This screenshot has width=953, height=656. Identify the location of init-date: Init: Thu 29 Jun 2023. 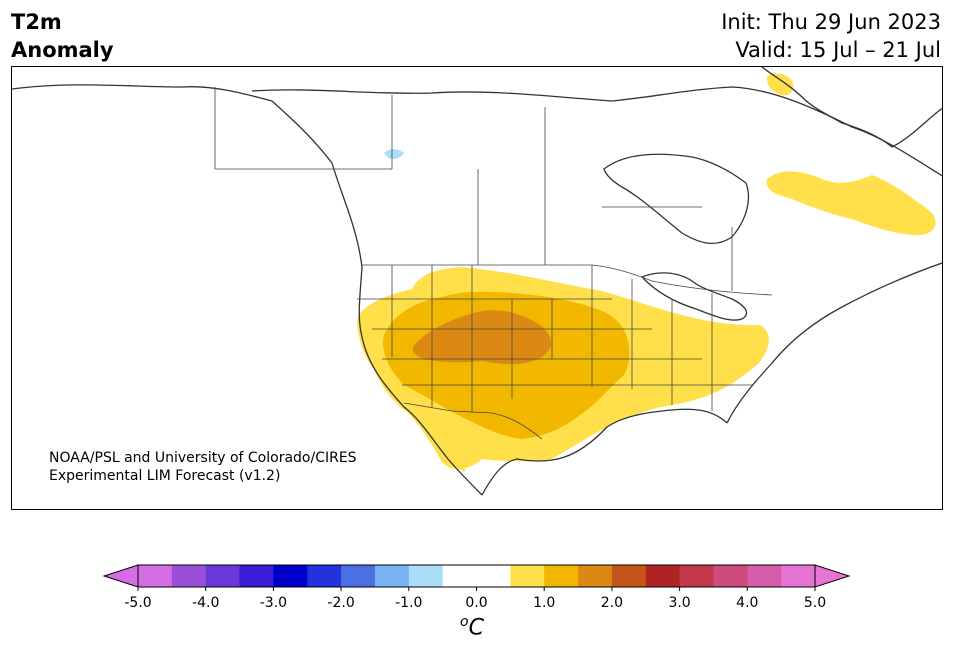
(831, 22).